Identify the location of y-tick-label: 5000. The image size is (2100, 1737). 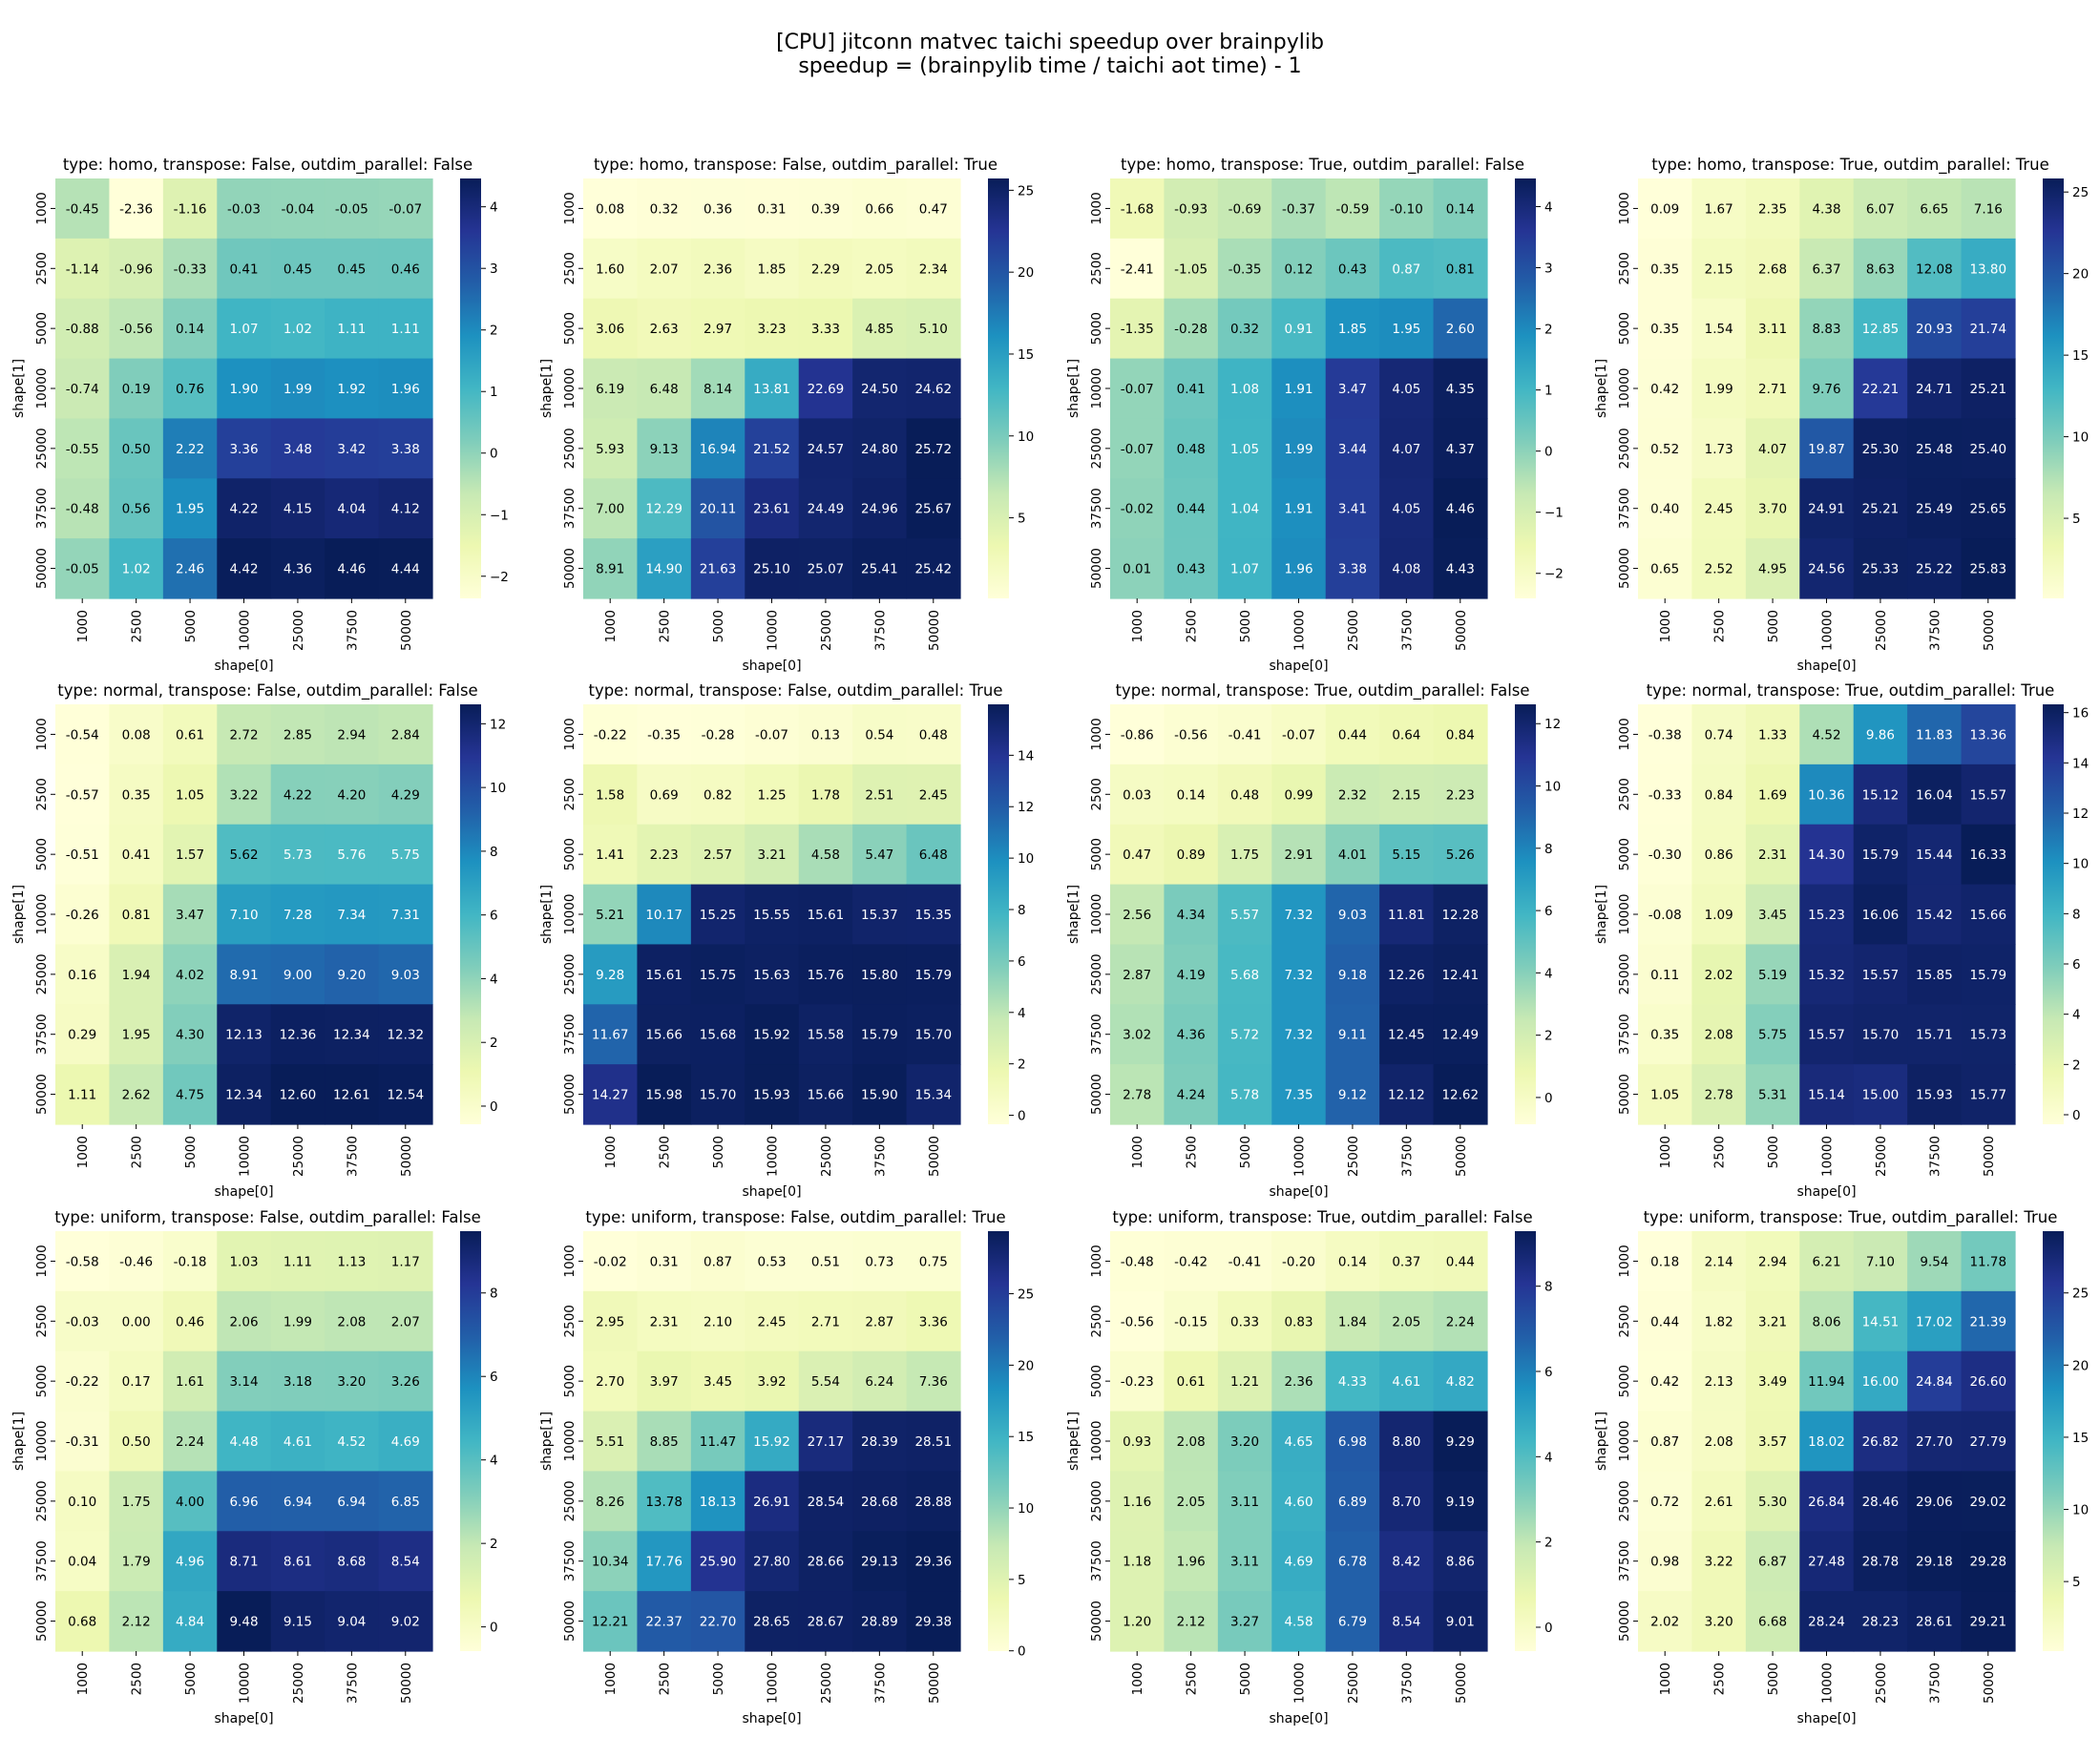
(570, 1381).